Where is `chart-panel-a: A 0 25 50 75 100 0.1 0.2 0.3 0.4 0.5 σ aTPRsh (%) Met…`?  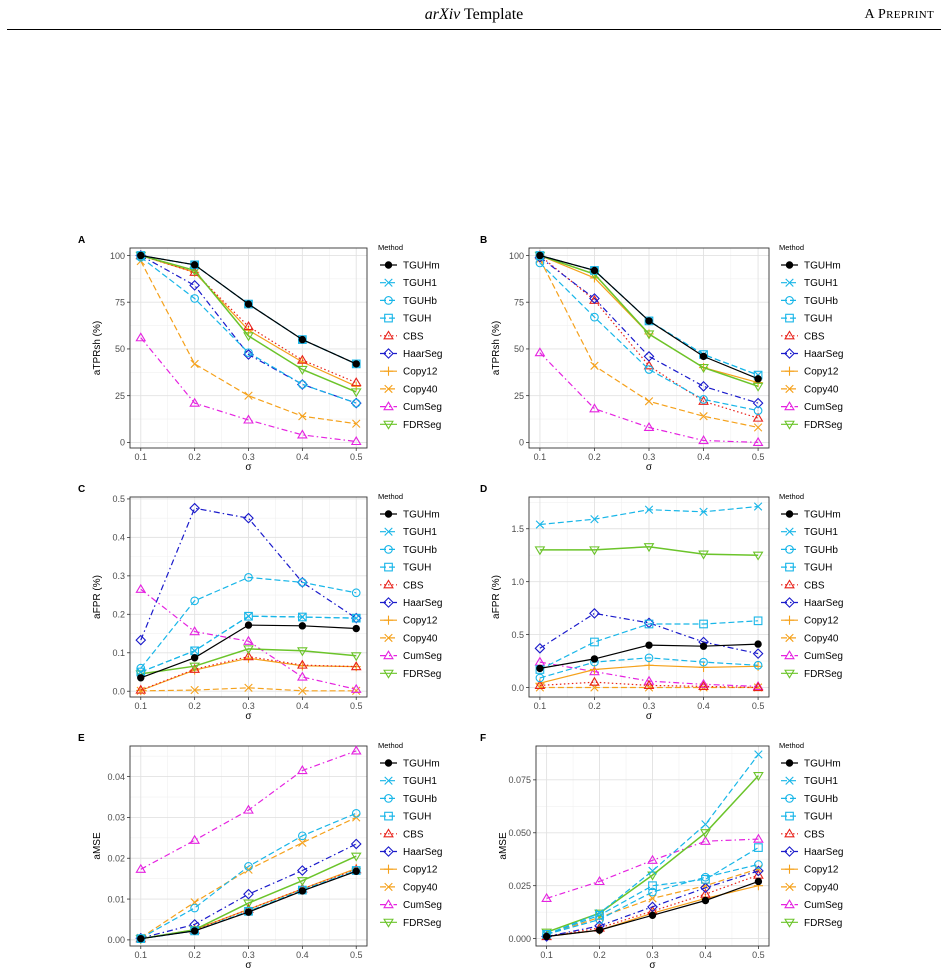 chart-panel-a: A 0 25 50 75 100 0.1 0.2 0.3 0.4 0.5 σ aTPRsh (%) Met… is located at coordinates (260, 354).